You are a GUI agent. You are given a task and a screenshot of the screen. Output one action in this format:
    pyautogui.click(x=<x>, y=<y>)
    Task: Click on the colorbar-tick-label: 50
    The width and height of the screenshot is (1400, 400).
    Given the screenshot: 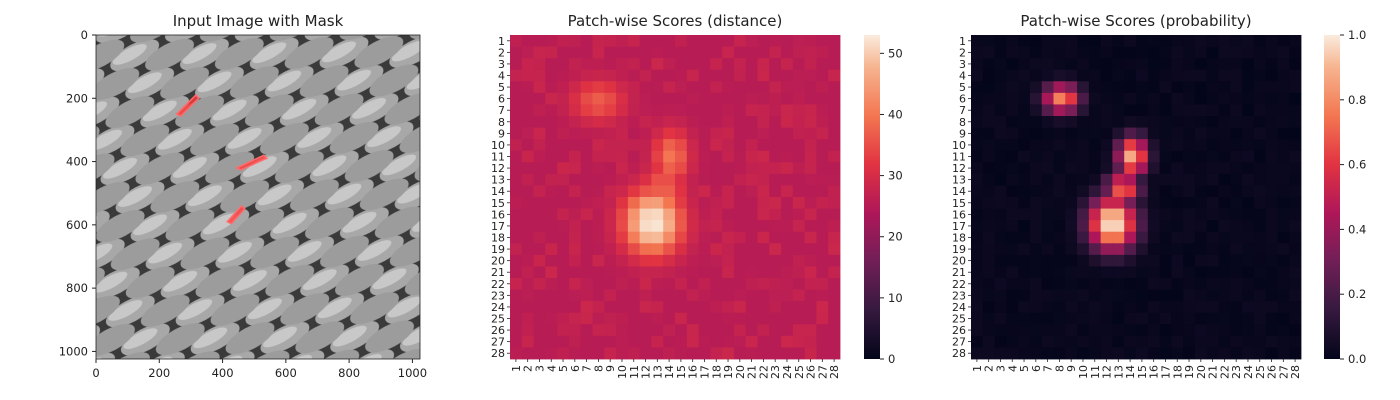 What is the action you would take?
    pyautogui.click(x=895, y=53)
    